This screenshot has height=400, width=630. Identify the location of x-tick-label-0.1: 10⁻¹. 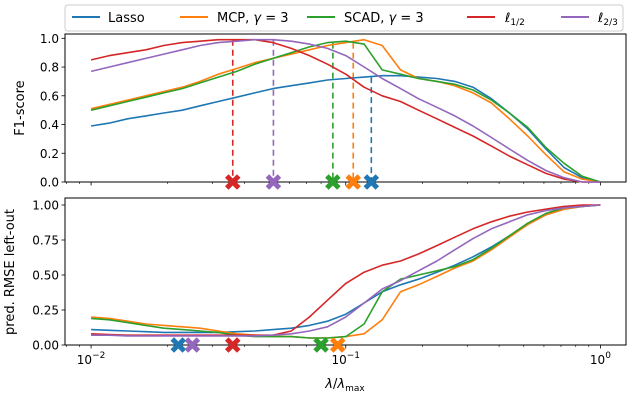
(345, 359).